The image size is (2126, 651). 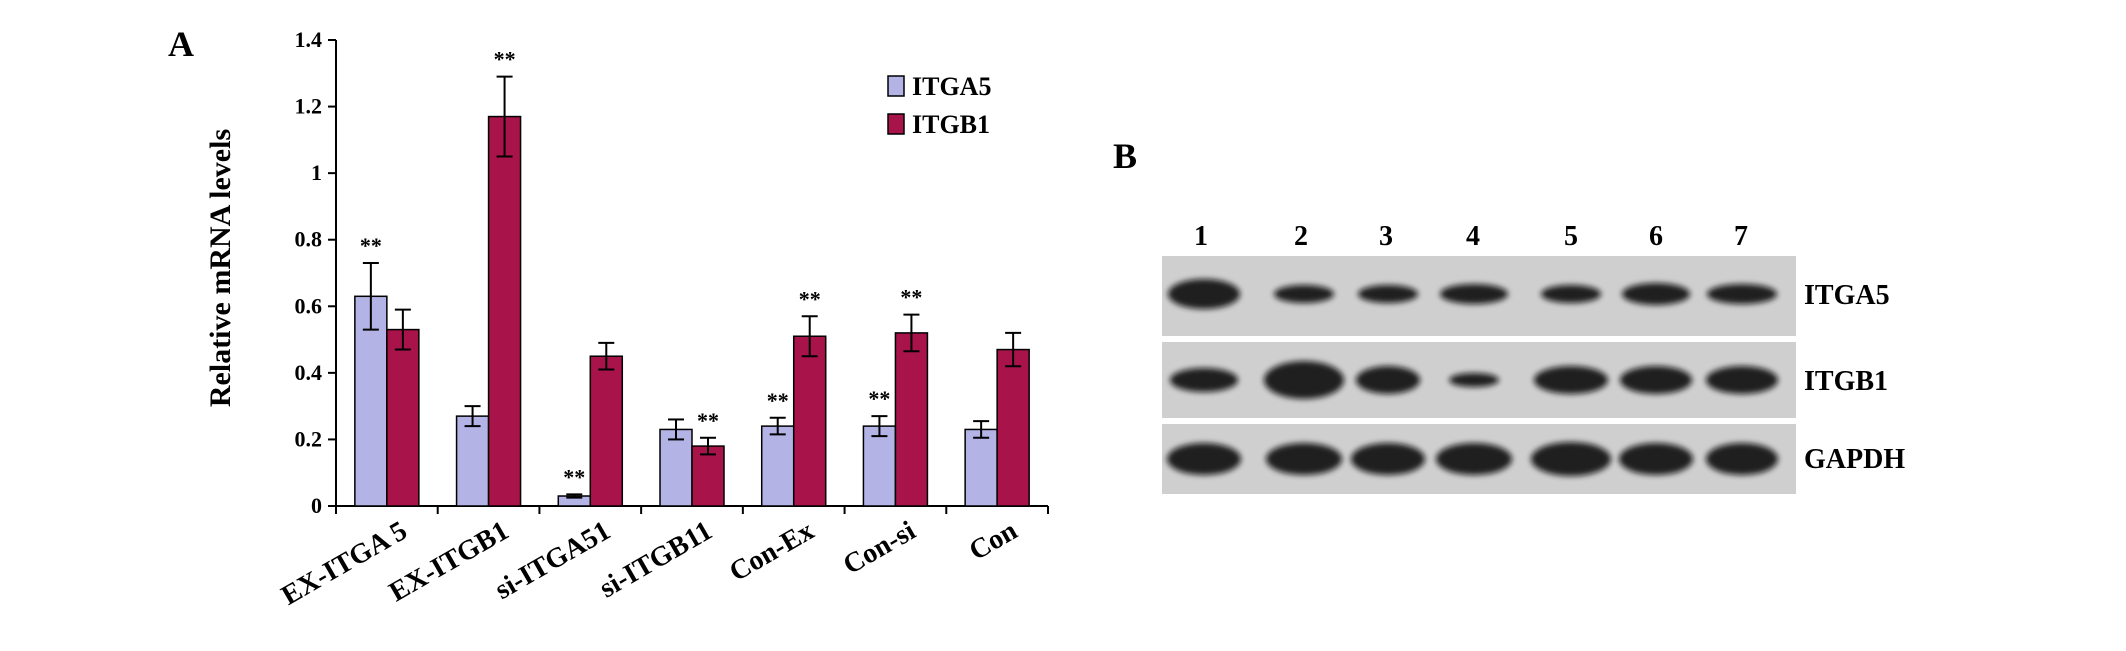 I want to click on y-tick-label: 0.6, so click(x=309, y=305).